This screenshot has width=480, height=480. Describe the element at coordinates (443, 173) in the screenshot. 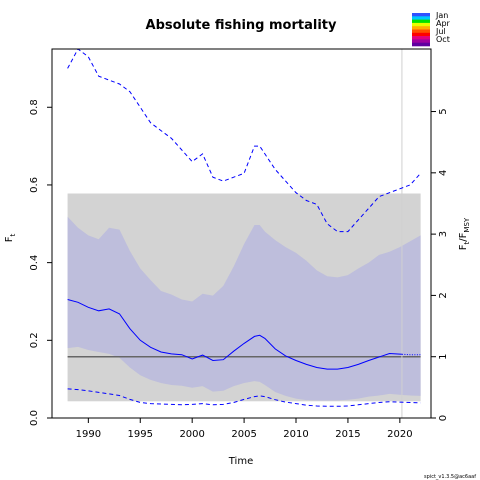

I see `y-right-tick-label: 4` at that location.